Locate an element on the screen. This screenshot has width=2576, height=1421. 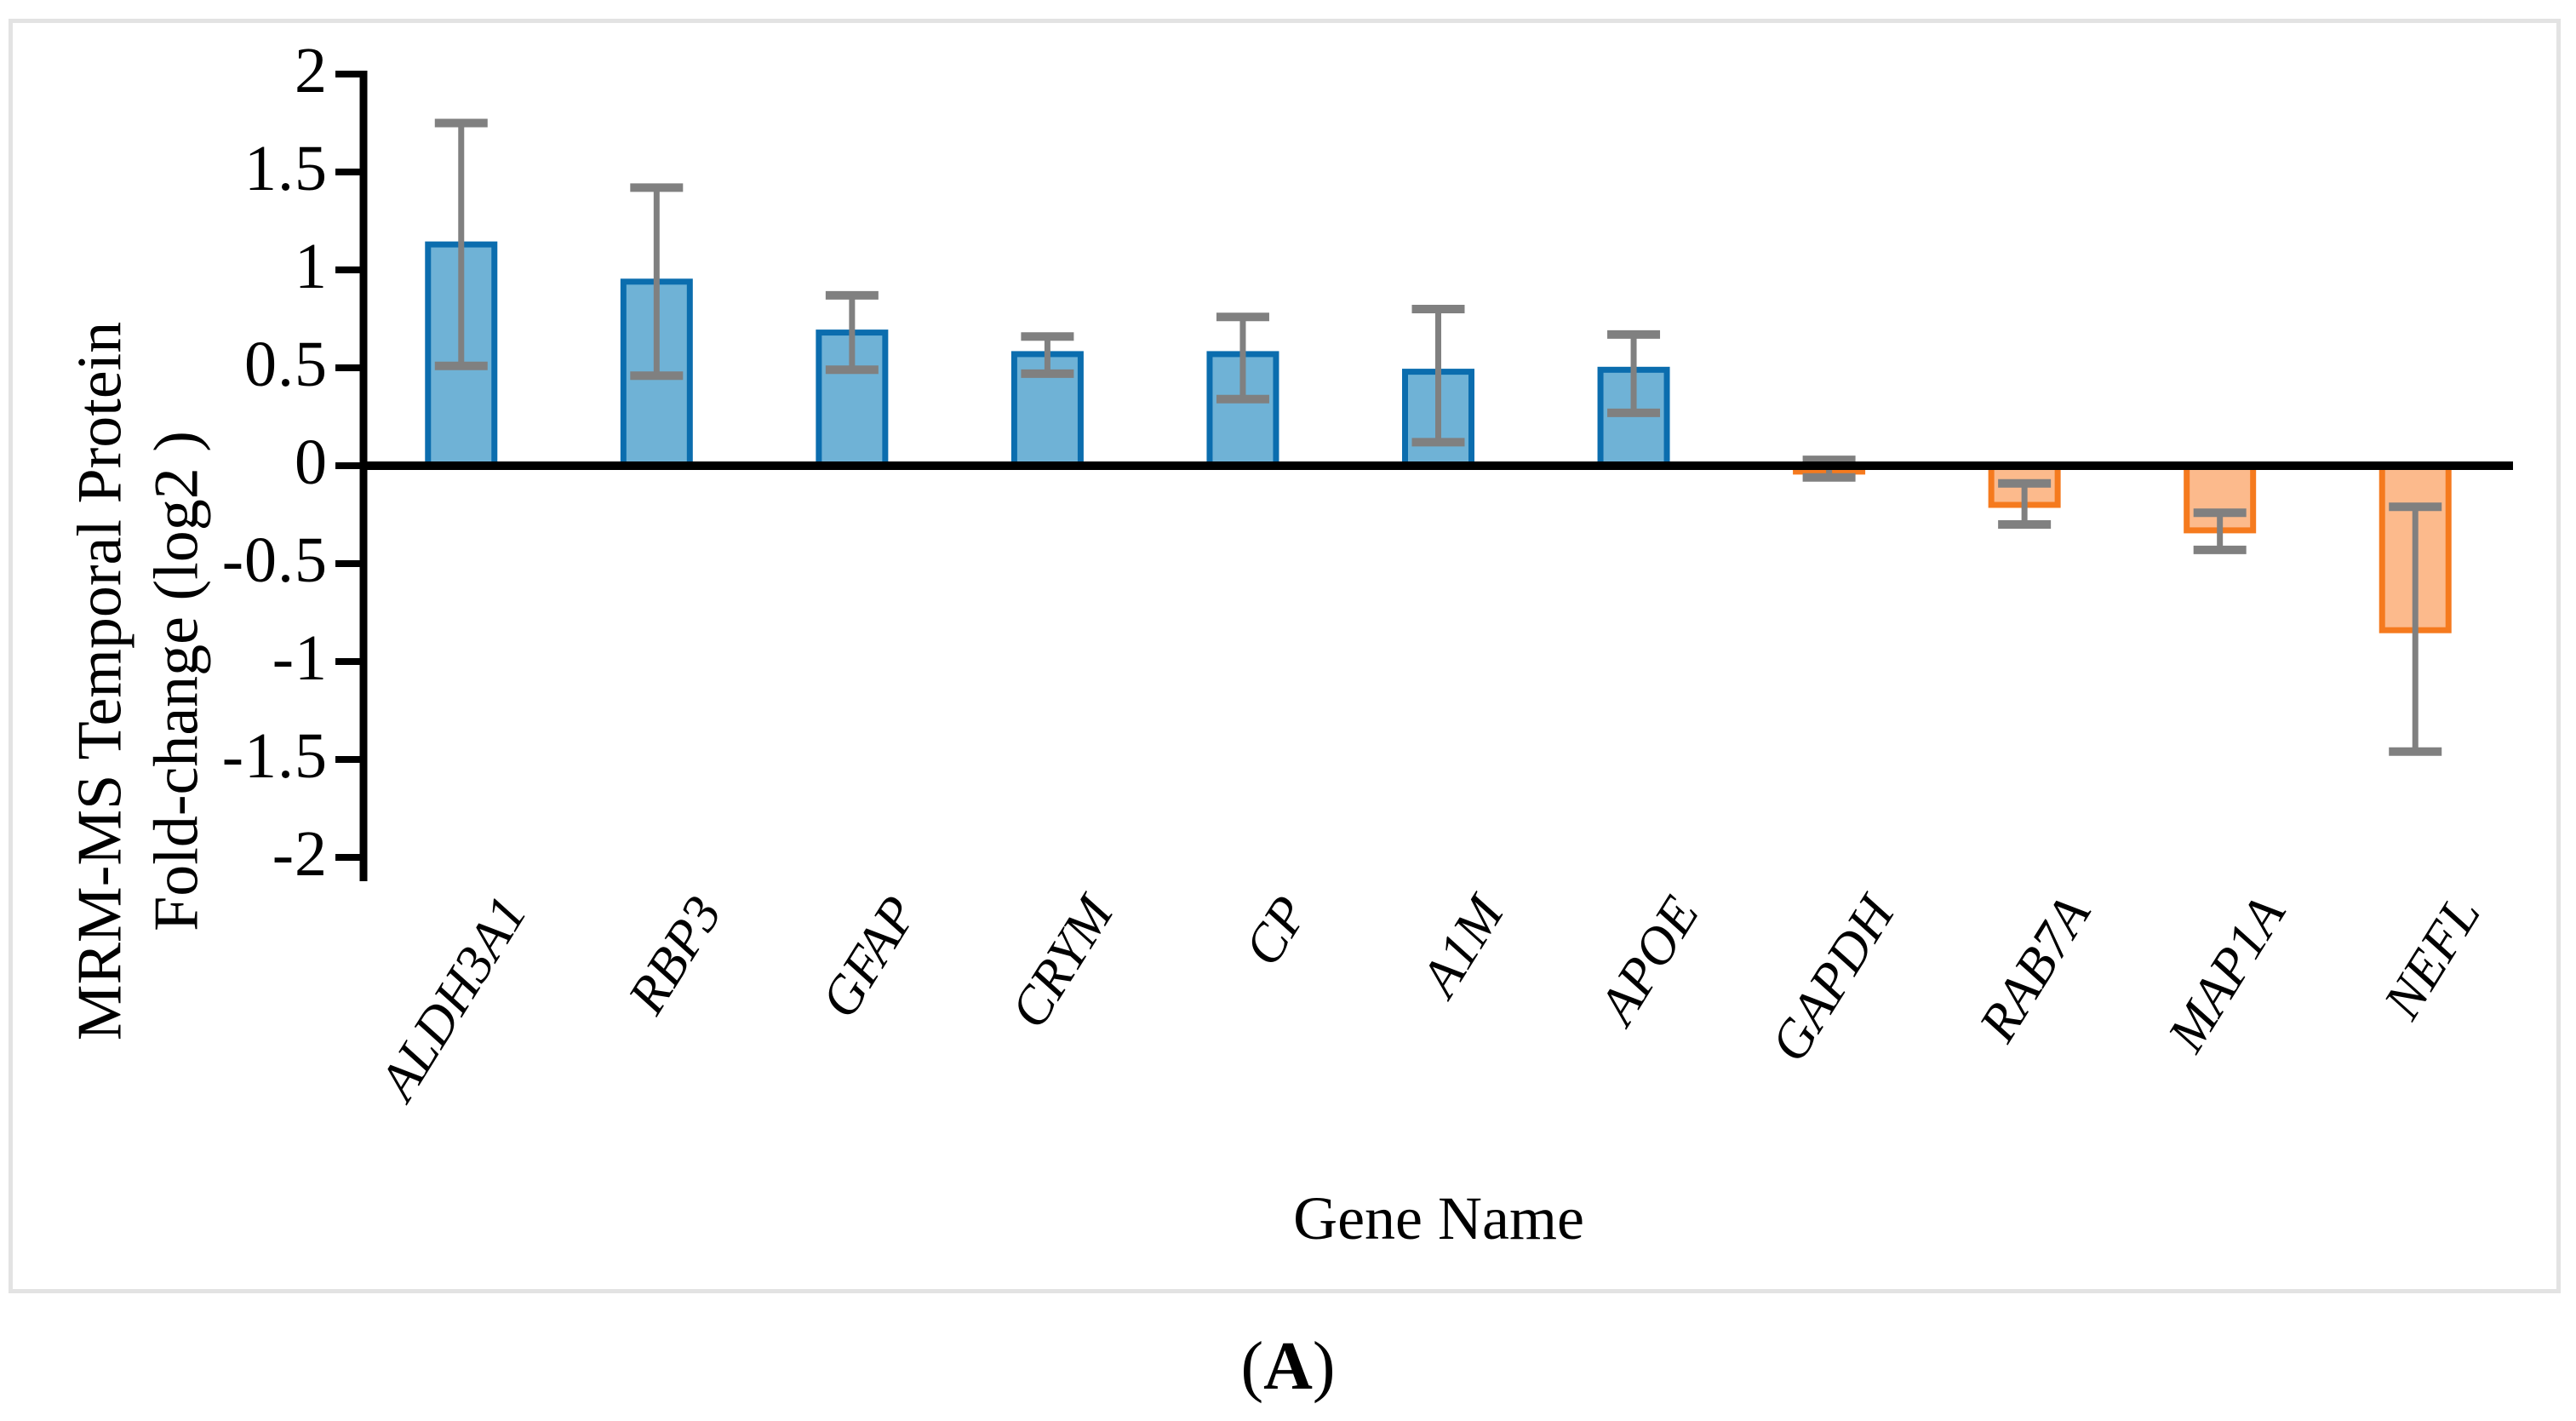
figure-caption: (A) is located at coordinates (1288, 1367).